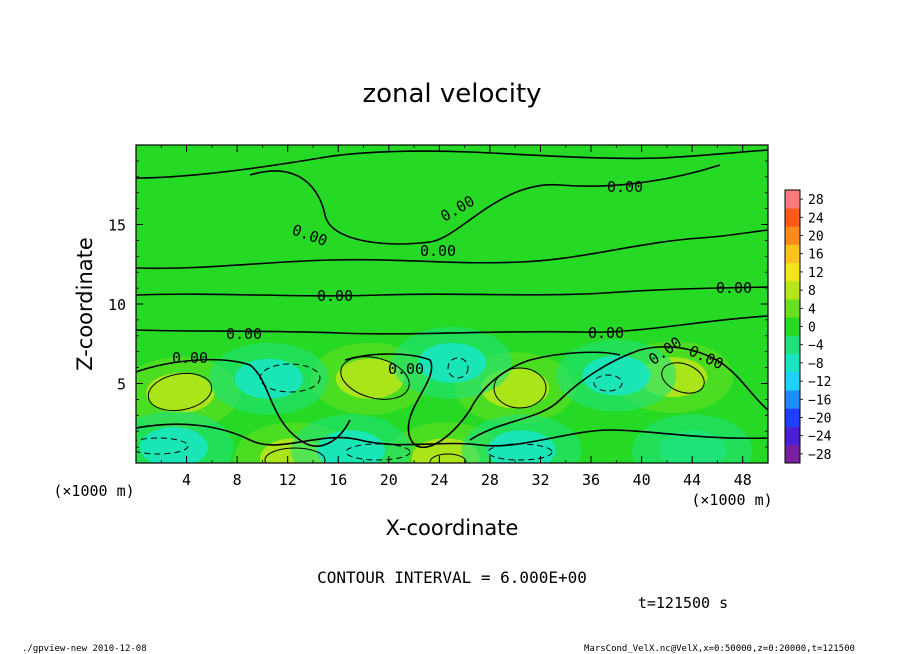  What do you see at coordinates (439, 480) in the screenshot?
I see `x-tick-label: 24` at bounding box center [439, 480].